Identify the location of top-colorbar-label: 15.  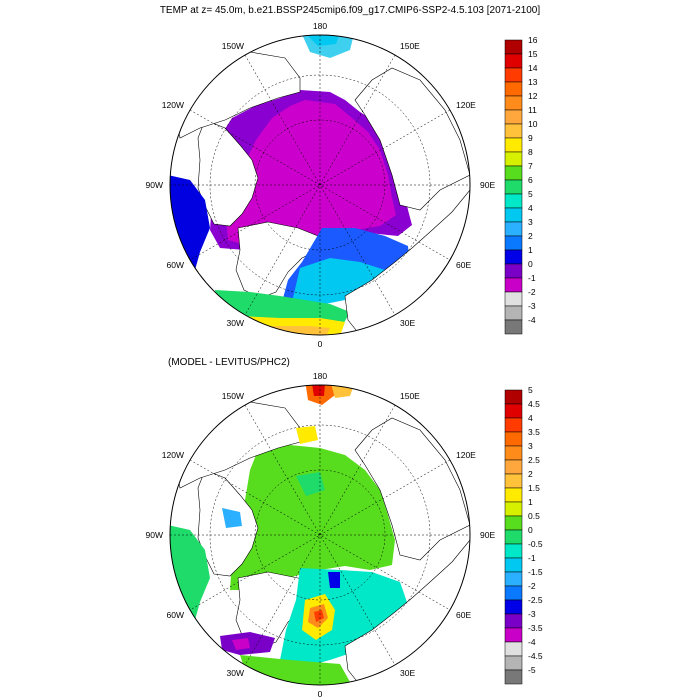
(533, 54).